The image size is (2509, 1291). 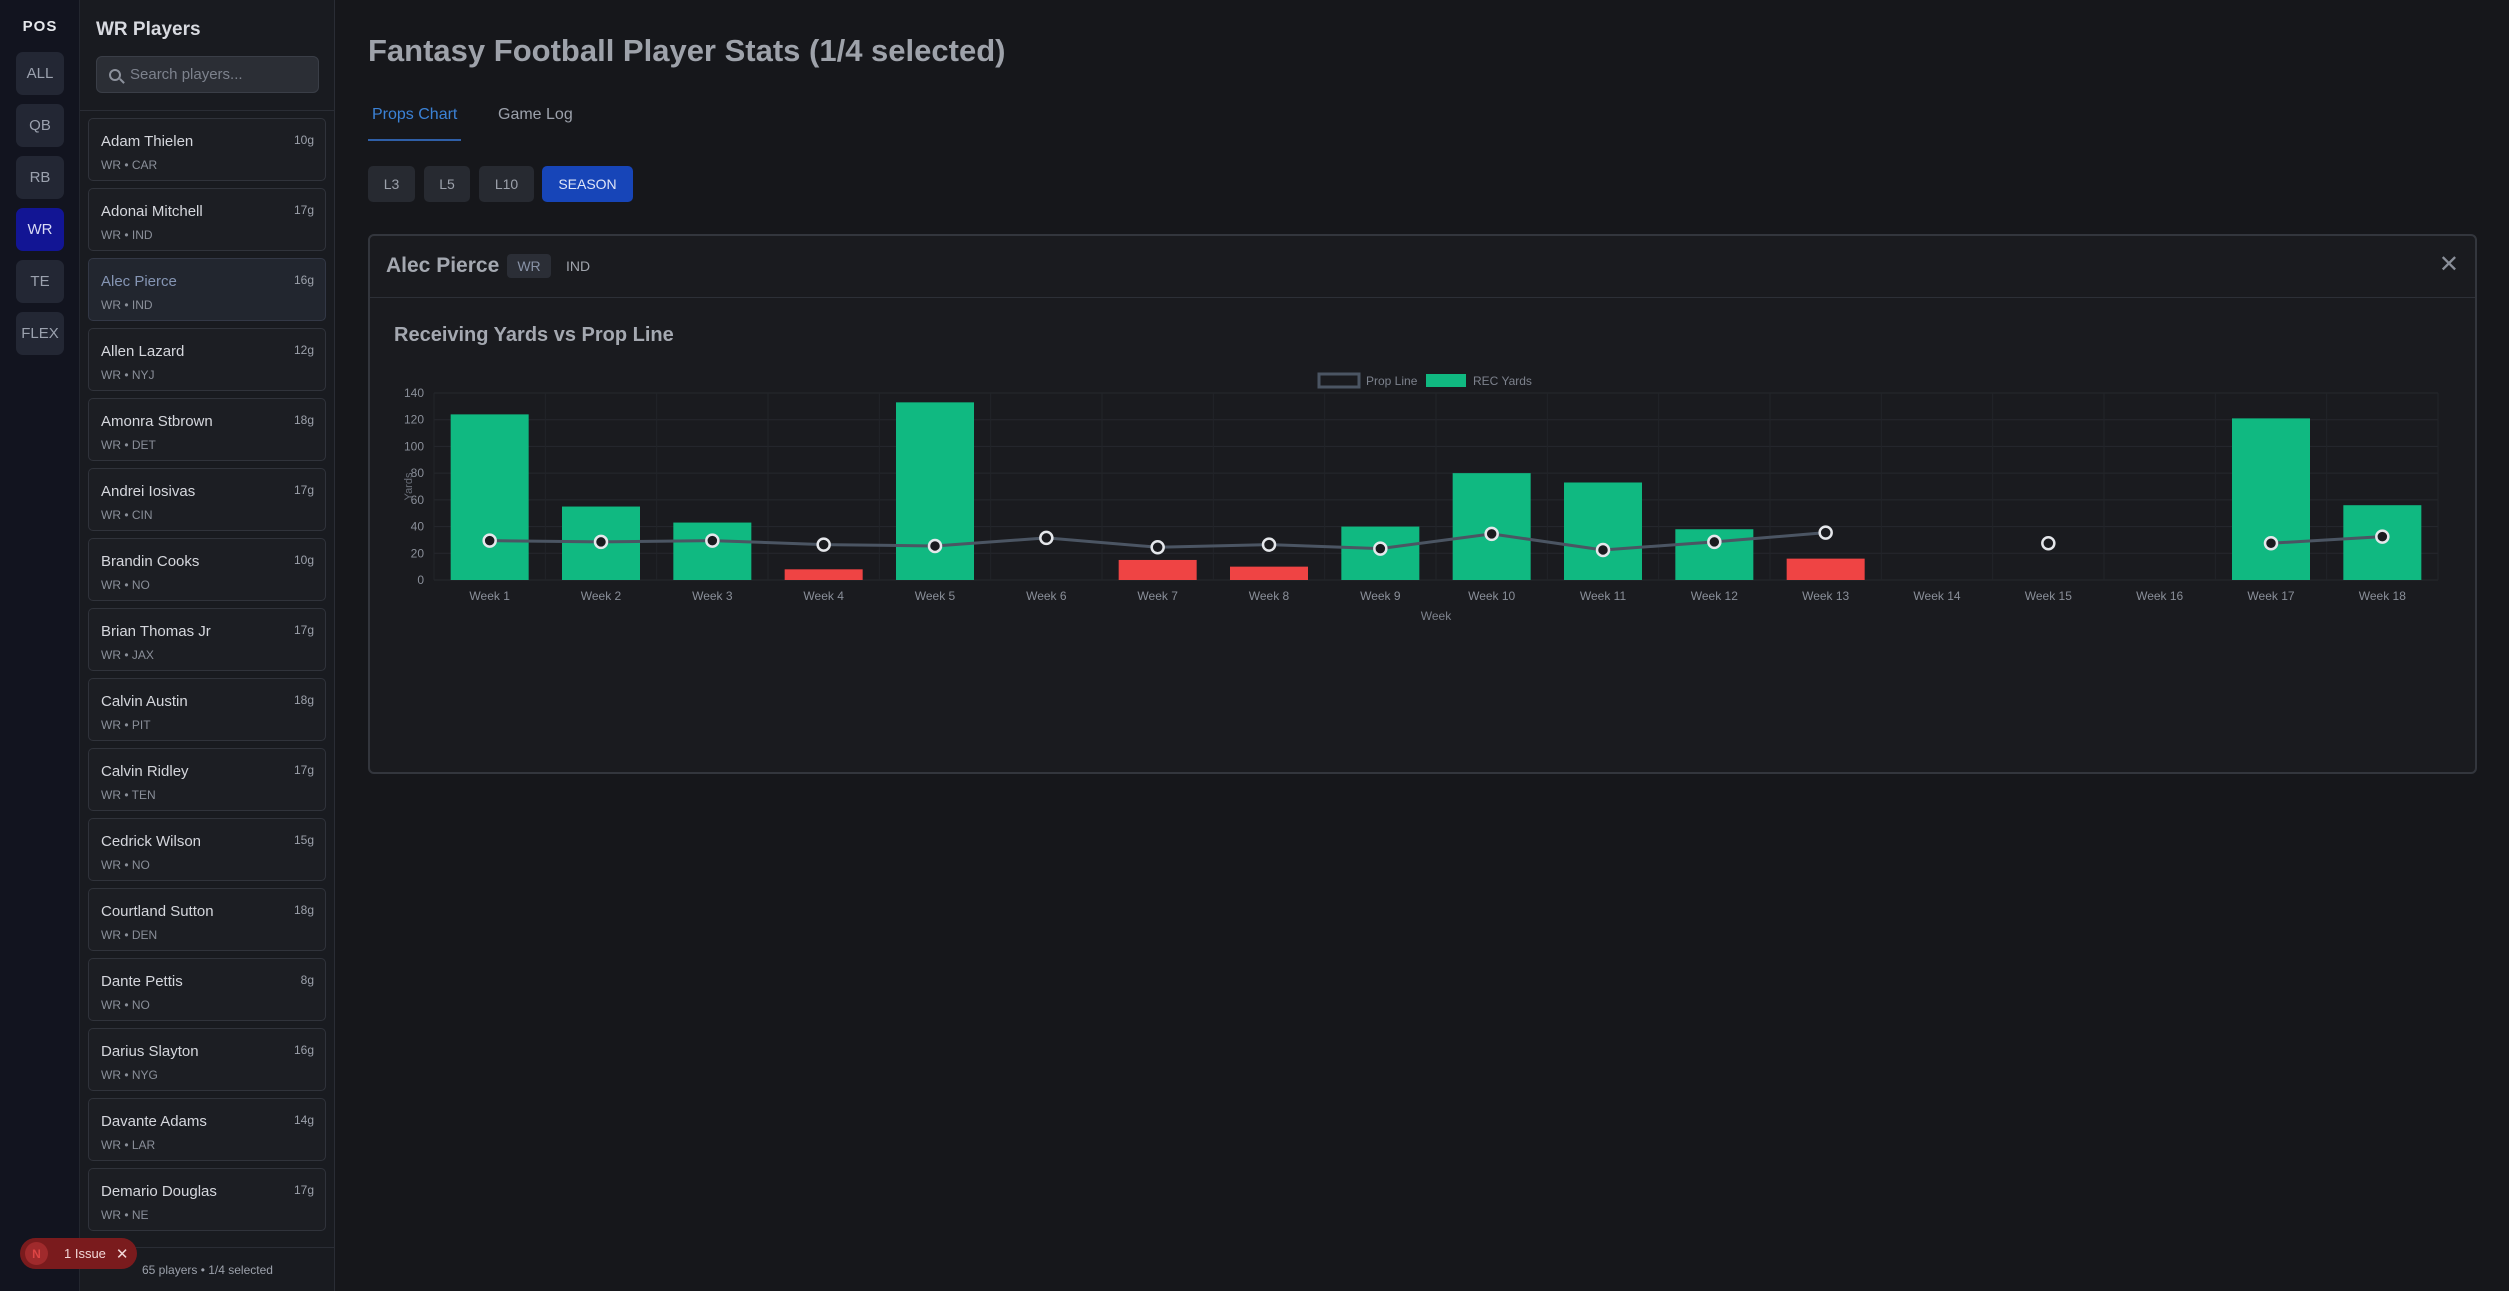 What do you see at coordinates (225, 74) in the screenshot?
I see `search-input` at bounding box center [225, 74].